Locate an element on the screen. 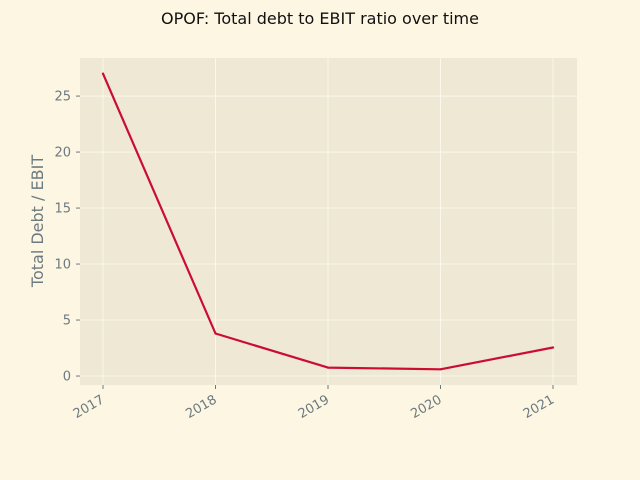 This screenshot has height=480, width=640. y-tick-label: 0 is located at coordinates (67, 377).